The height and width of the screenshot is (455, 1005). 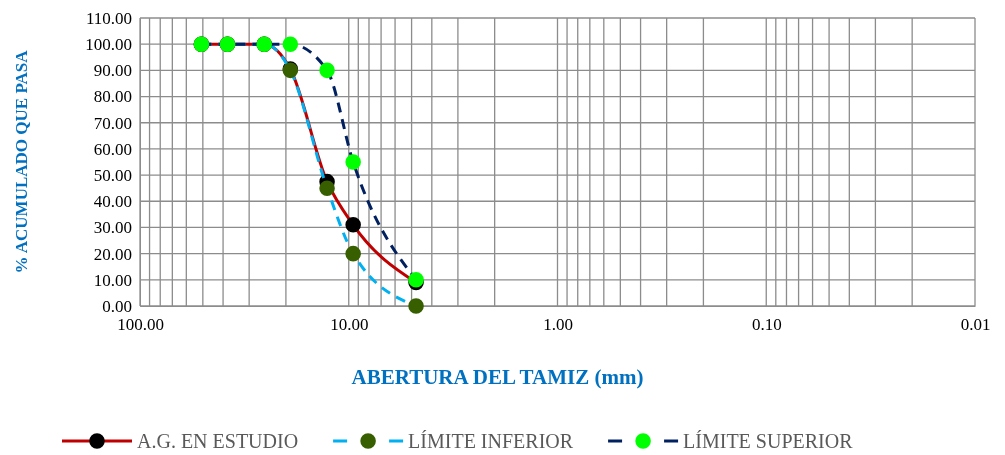 What do you see at coordinates (112, 149) in the screenshot?
I see `y-tick-label: 60.00` at bounding box center [112, 149].